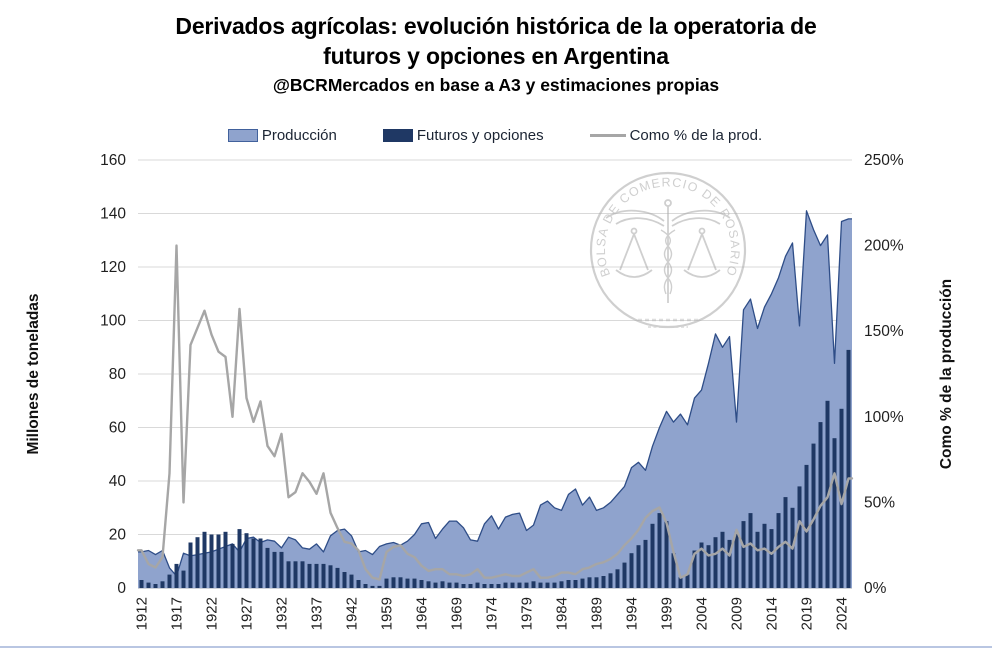  Describe the element at coordinates (242, 135) in the screenshot. I see `area-swatch-icon` at that location.